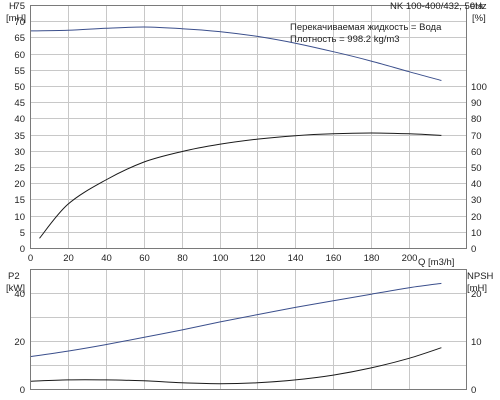 The height and width of the screenshot is (400, 500). I want to click on q-tick-label: 140, so click(296, 258).